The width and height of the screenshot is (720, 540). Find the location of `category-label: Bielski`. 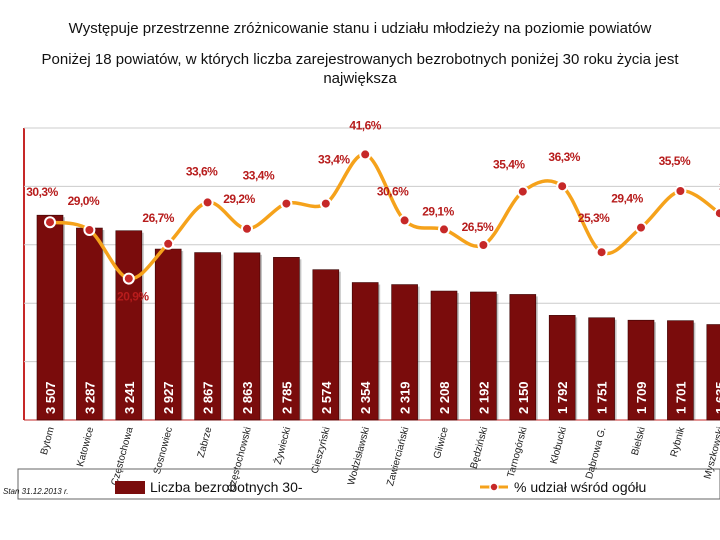

category-label: Bielski is located at coordinates (639, 441).